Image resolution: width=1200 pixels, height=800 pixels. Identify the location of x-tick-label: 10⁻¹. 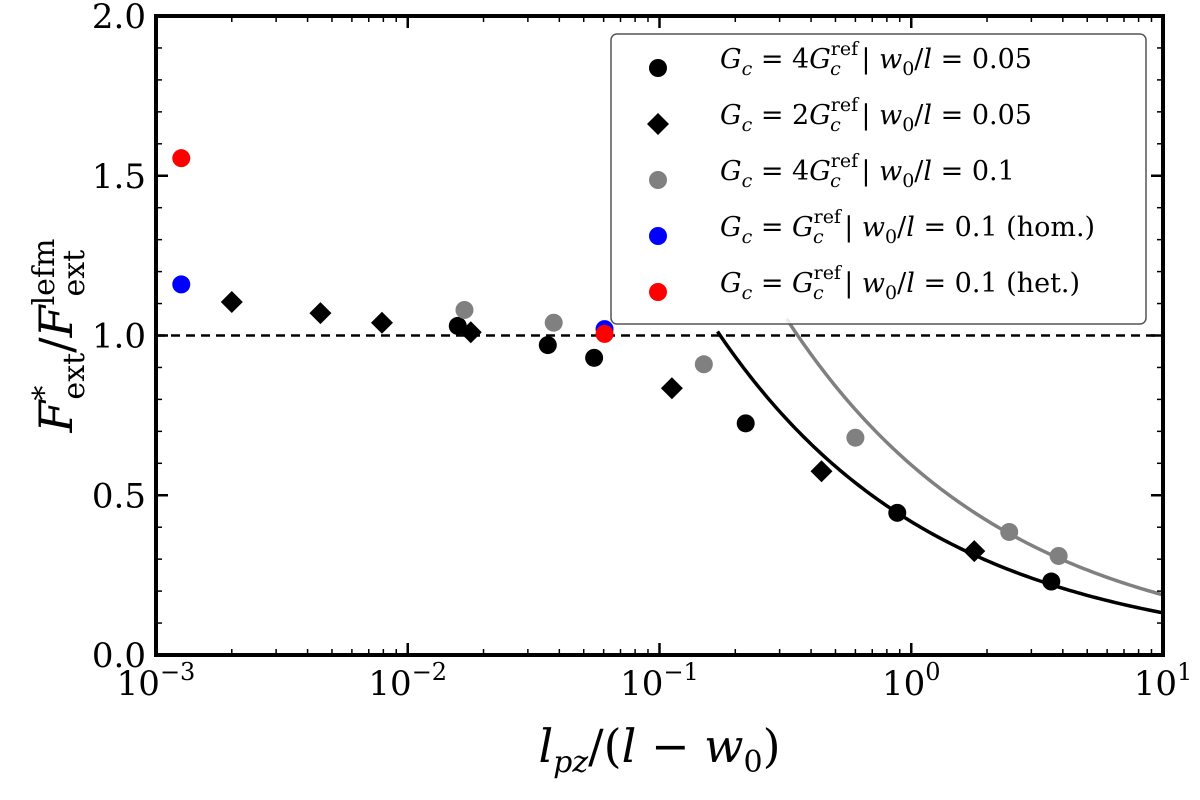
(659, 681).